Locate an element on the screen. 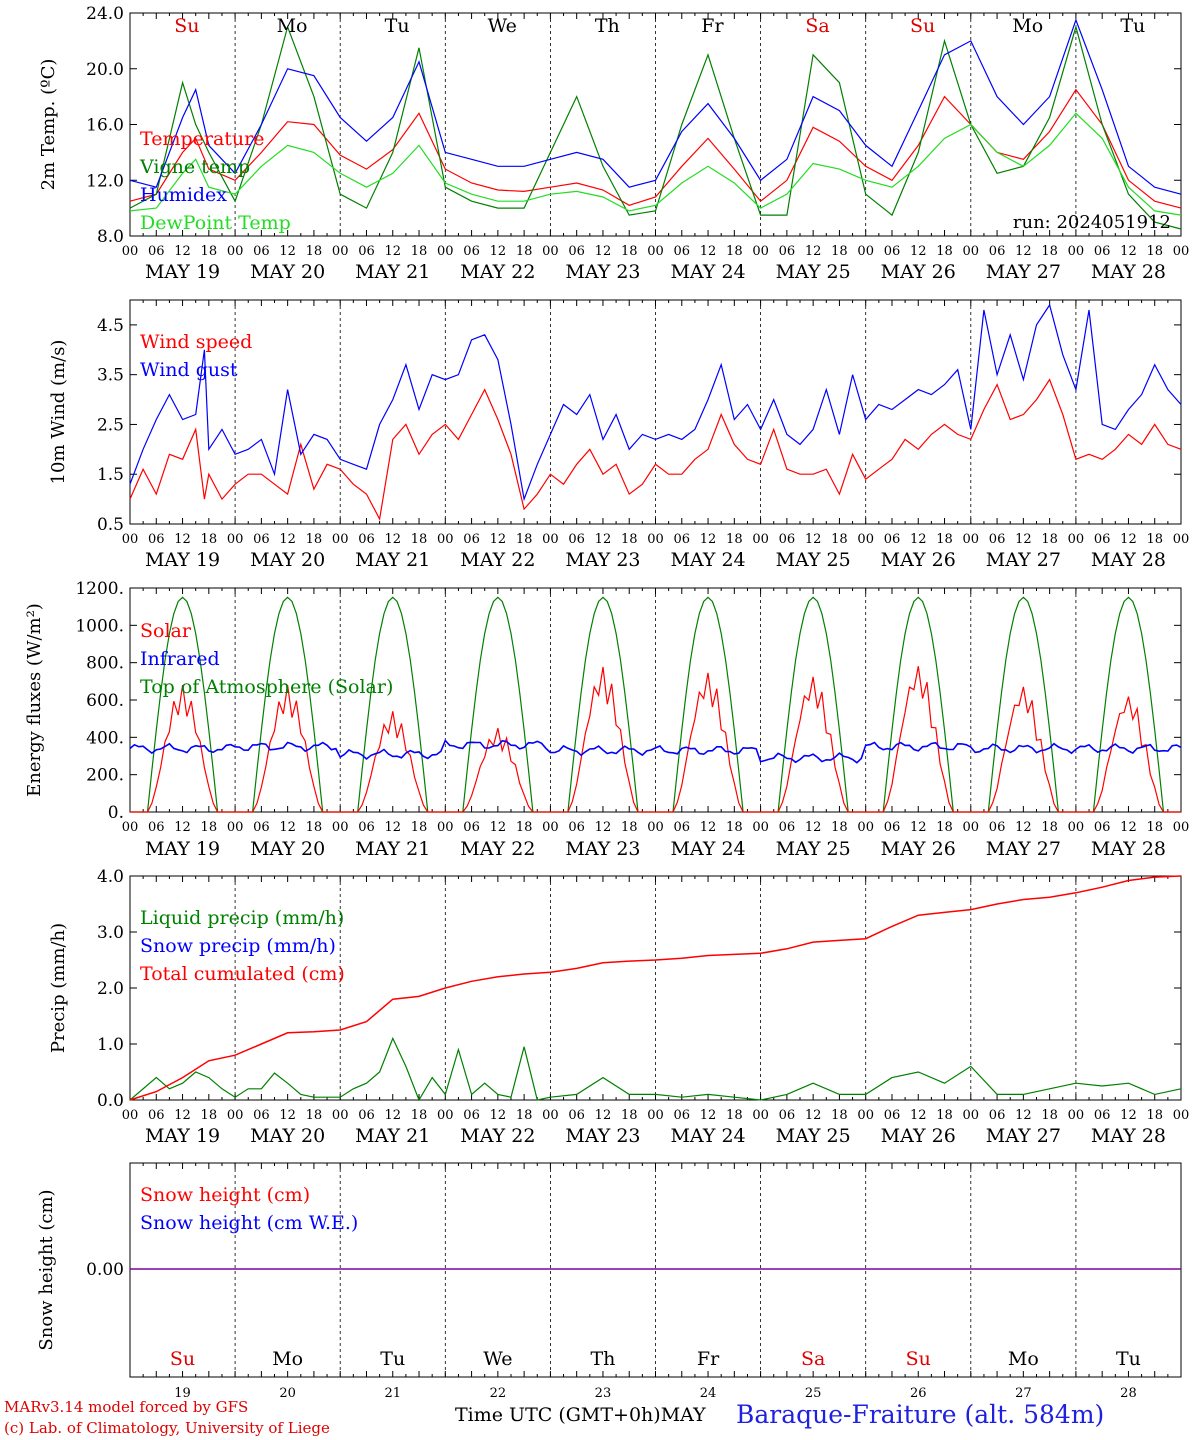  y-tick-label: 2.0 is located at coordinates (110, 989).